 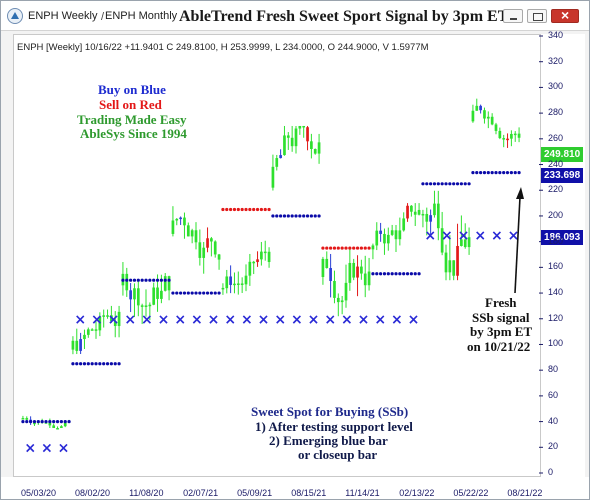 I want to click on date-axis, so click(x=295, y=488).